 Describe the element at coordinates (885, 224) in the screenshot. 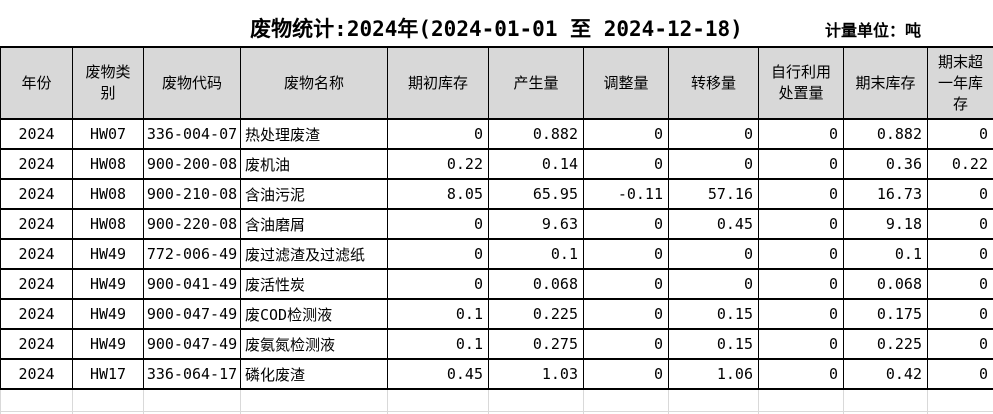

I see `table-cell: 9.18` at that location.